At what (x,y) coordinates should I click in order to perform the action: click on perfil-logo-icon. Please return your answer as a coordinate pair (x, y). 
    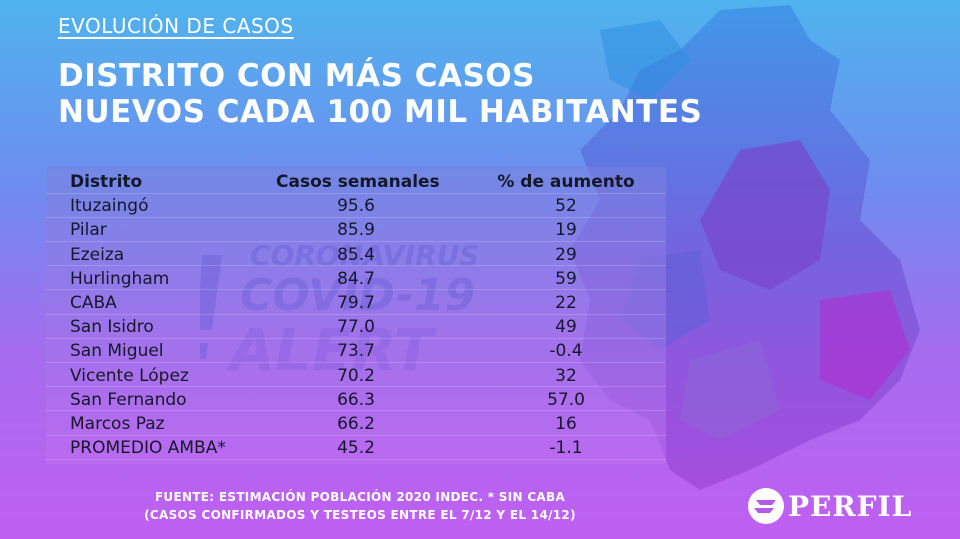
    Looking at the image, I should click on (766, 506).